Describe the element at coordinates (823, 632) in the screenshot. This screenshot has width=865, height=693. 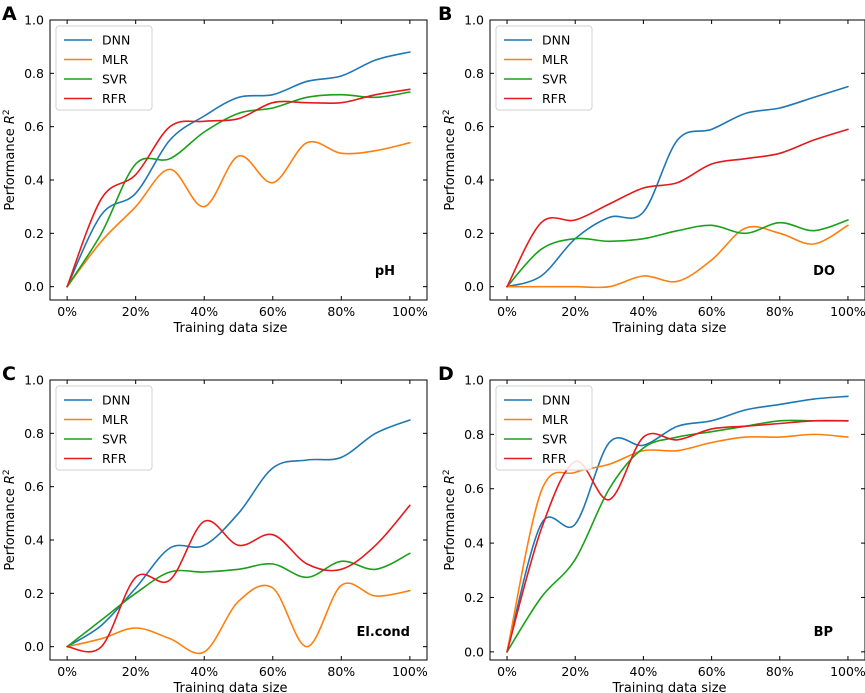
I see `panel-annotation: BP` at that location.